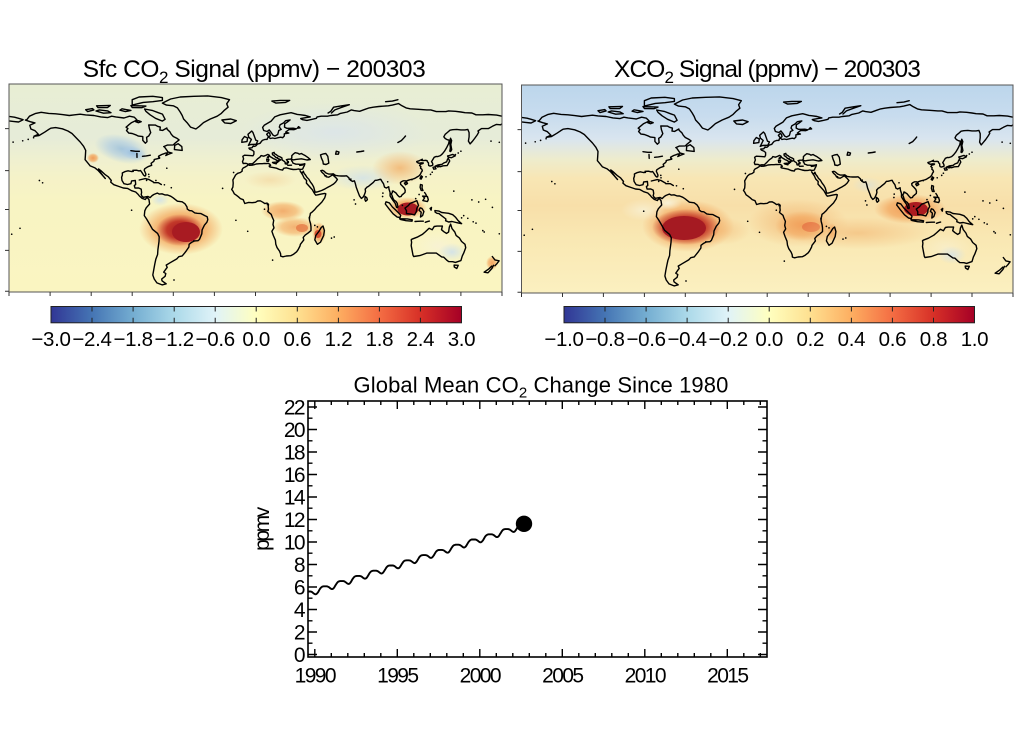 The image size is (1024, 731). Describe the element at coordinates (934, 339) in the screenshot. I see `svg-text: 0.8` at that location.